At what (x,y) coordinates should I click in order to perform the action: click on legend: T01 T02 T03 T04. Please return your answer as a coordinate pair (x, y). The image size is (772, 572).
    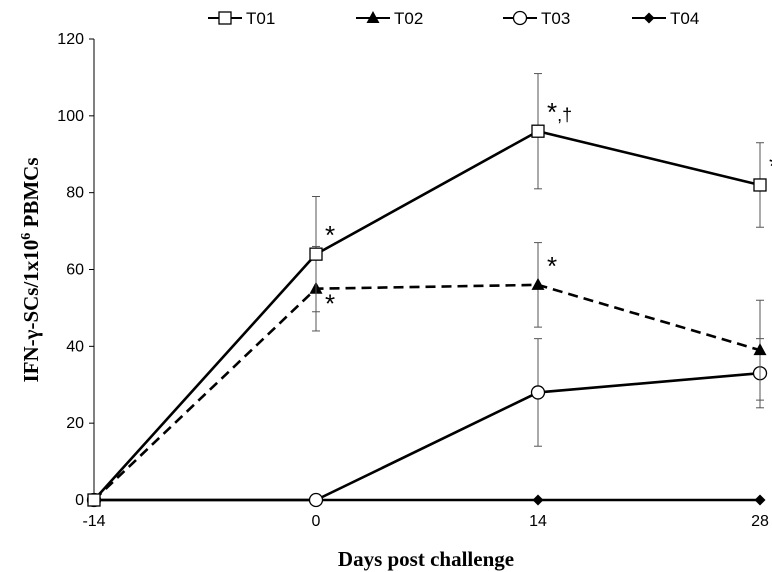
    Looking at the image, I should click on (453, 18).